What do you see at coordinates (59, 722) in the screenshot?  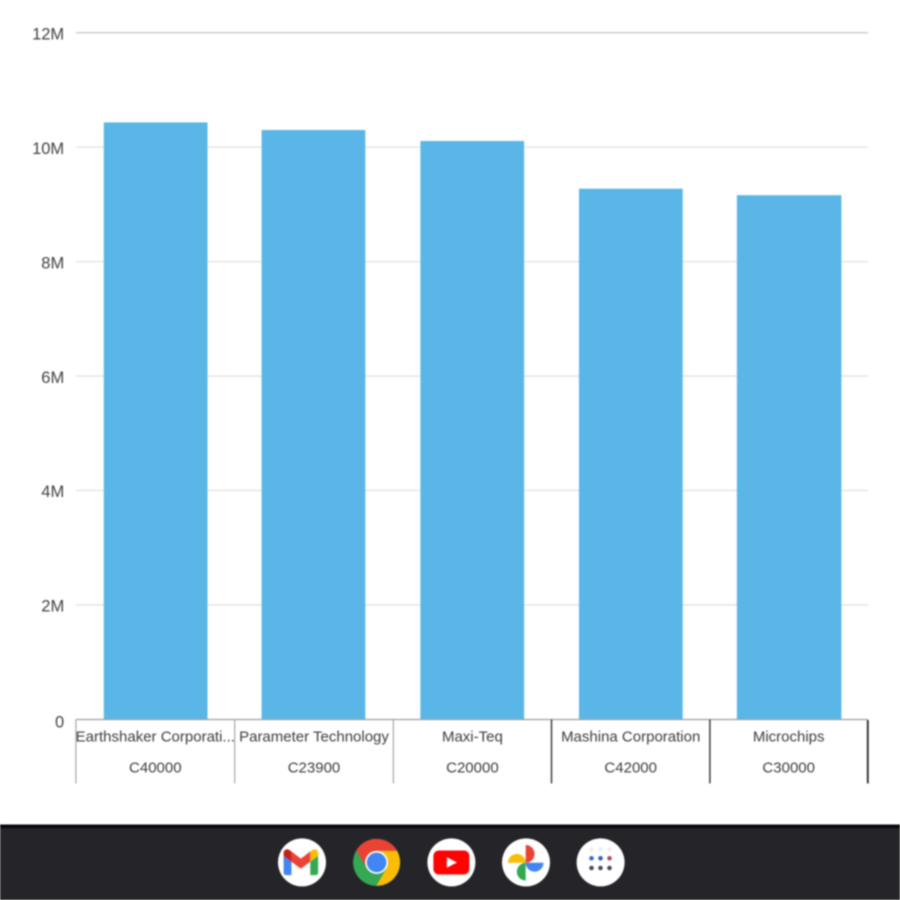 I see `svg-text: 0` at bounding box center [59, 722].